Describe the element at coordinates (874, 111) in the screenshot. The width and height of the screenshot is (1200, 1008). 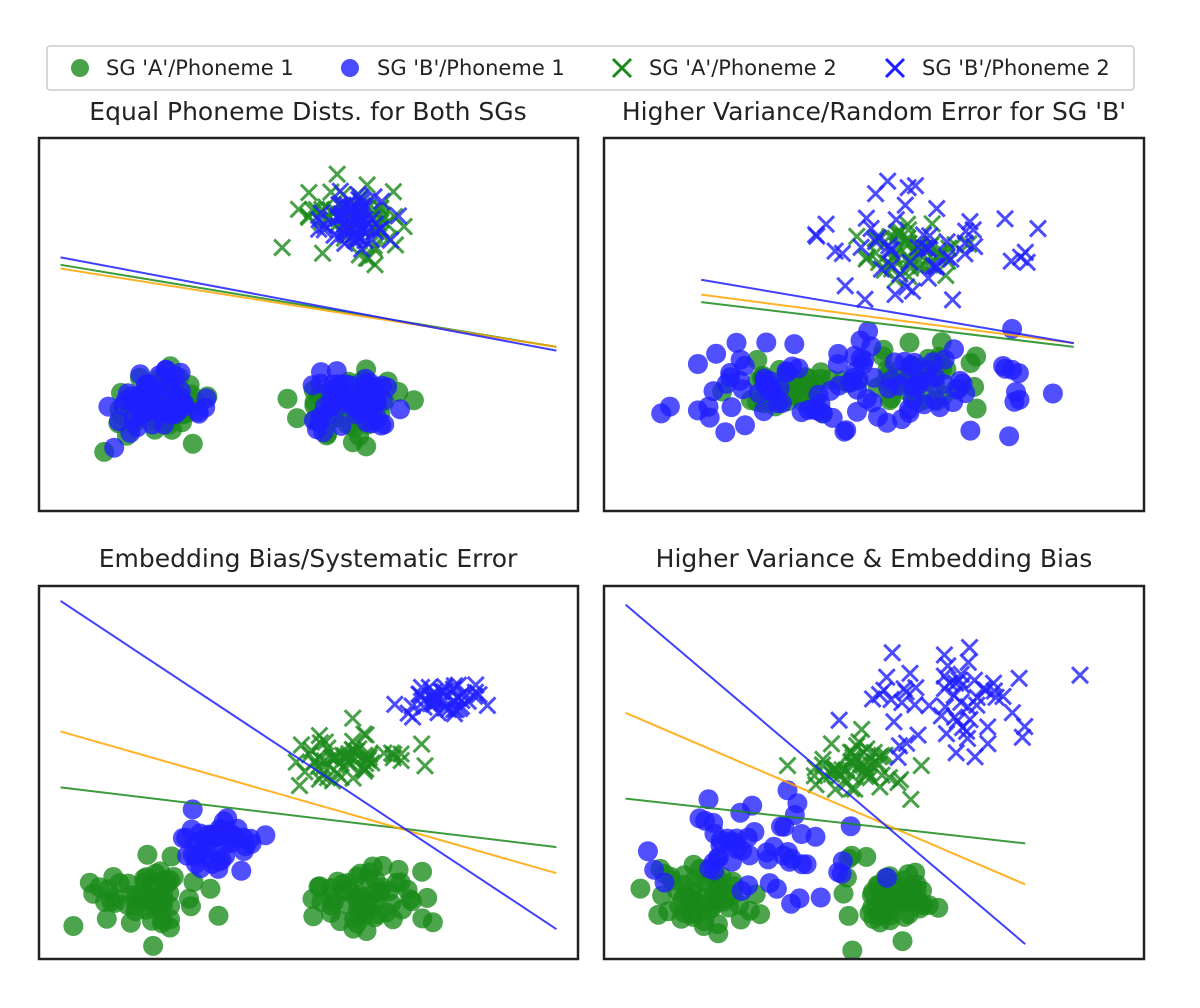
I see `panel-title-2: Higher Variance/Random Error for SG 'B'` at that location.